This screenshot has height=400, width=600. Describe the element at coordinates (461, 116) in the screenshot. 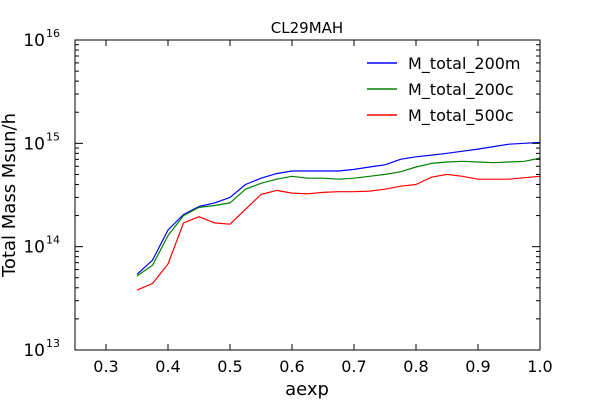

I see `legend-label: M_total_500c` at that location.